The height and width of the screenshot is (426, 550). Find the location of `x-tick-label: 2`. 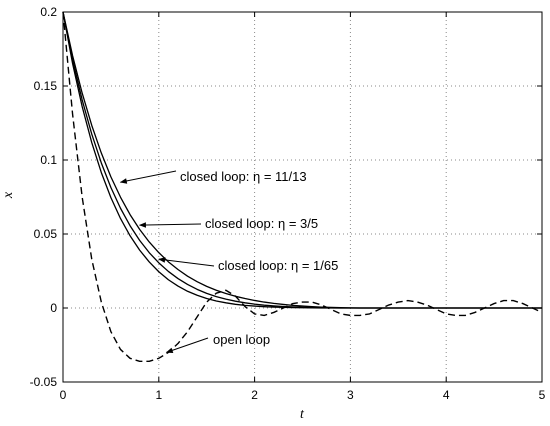

x-tick-label: 2 is located at coordinates (254, 395).